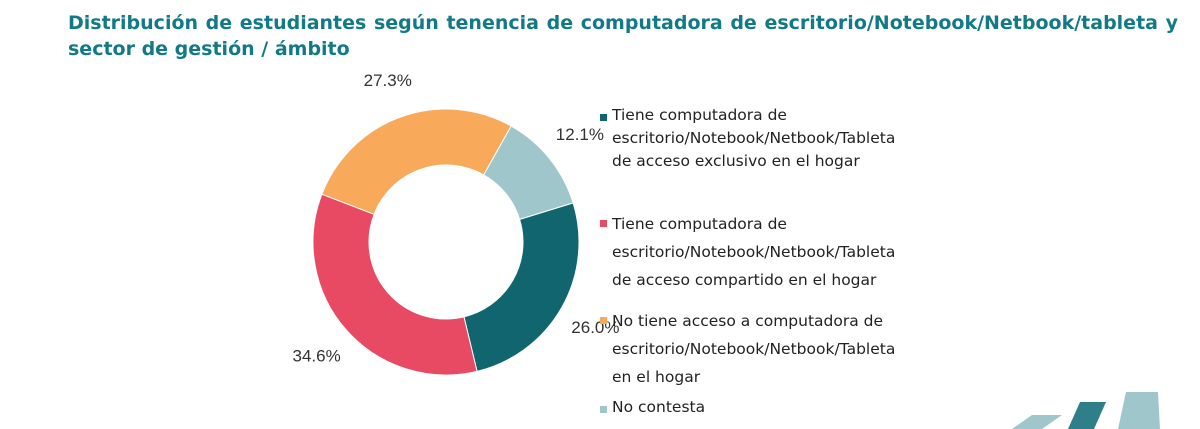  Describe the element at coordinates (388, 80) in the screenshot. I see `slice-data-label: 27.3%` at that location.